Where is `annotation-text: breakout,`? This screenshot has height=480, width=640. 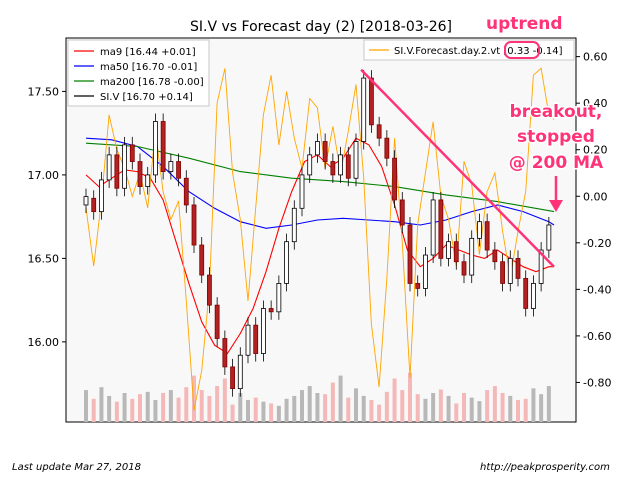
annotation-text: breakout, is located at coordinates (556, 112).